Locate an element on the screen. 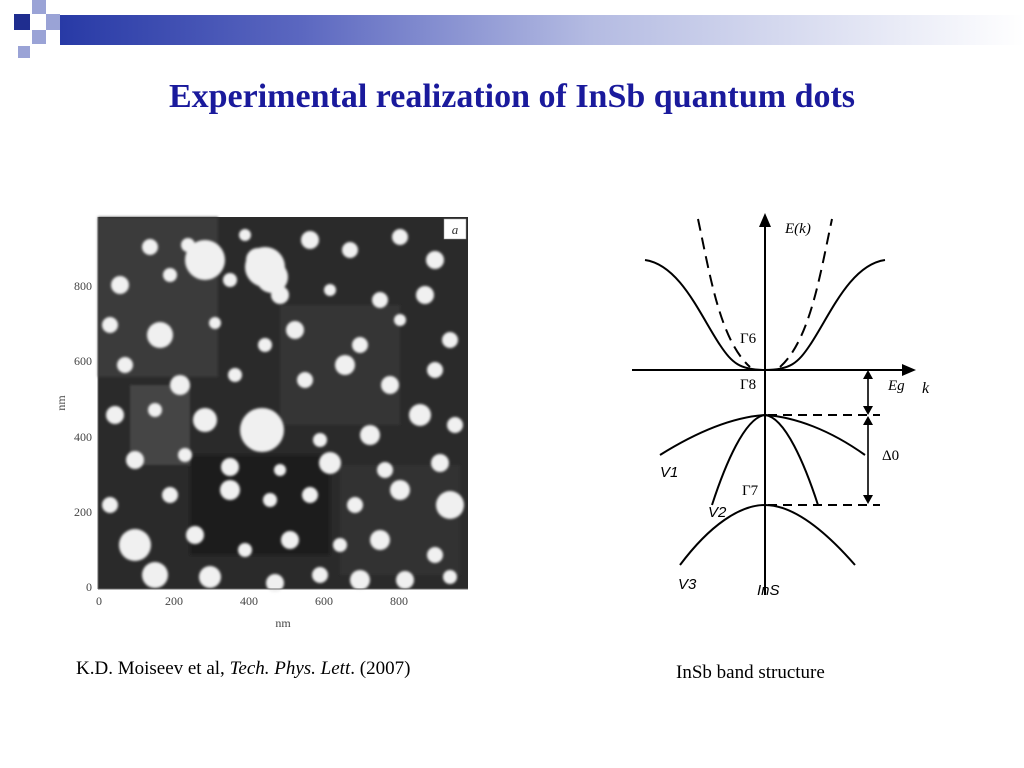 This screenshot has height=768, width=1024. split-arrowheads is located at coordinates (868, 460).